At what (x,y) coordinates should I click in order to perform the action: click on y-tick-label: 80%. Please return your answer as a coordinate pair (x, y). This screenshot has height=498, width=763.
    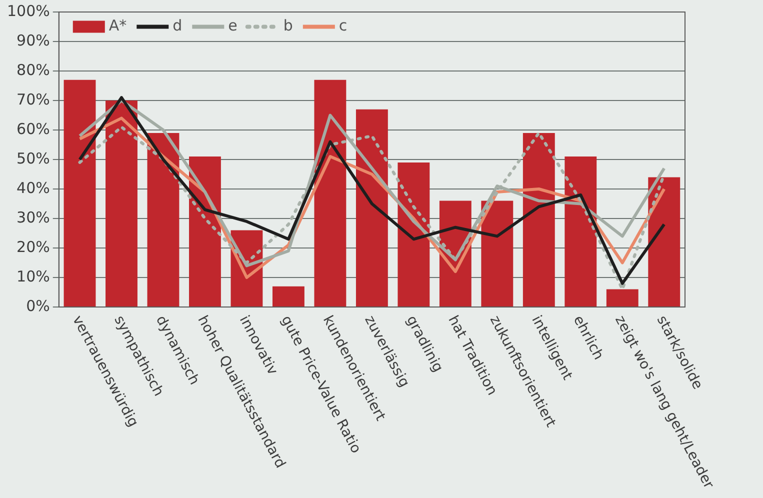
    Looking at the image, I should click on (33, 69).